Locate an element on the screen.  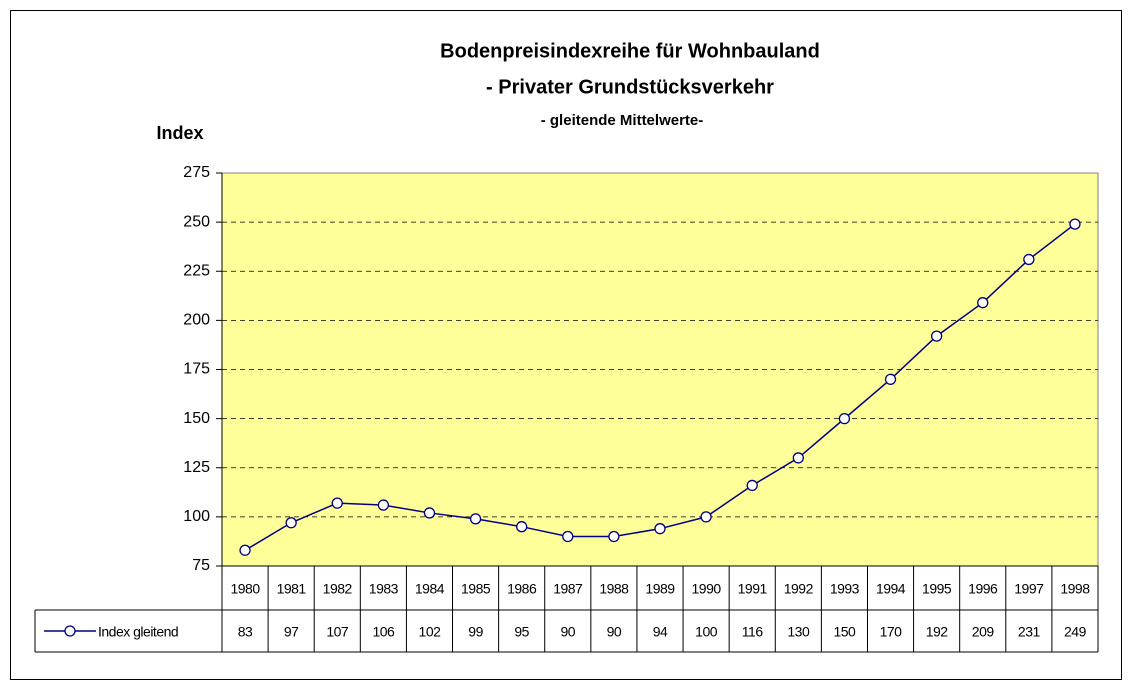
table-value: 130 is located at coordinates (798, 632).